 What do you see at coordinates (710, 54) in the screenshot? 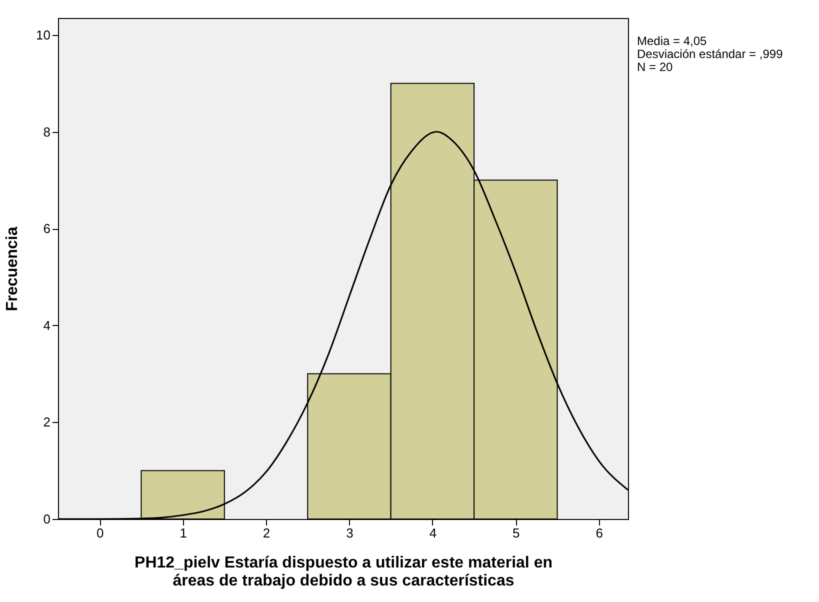
I see `text: Desviación estándar = ,999` at bounding box center [710, 54].